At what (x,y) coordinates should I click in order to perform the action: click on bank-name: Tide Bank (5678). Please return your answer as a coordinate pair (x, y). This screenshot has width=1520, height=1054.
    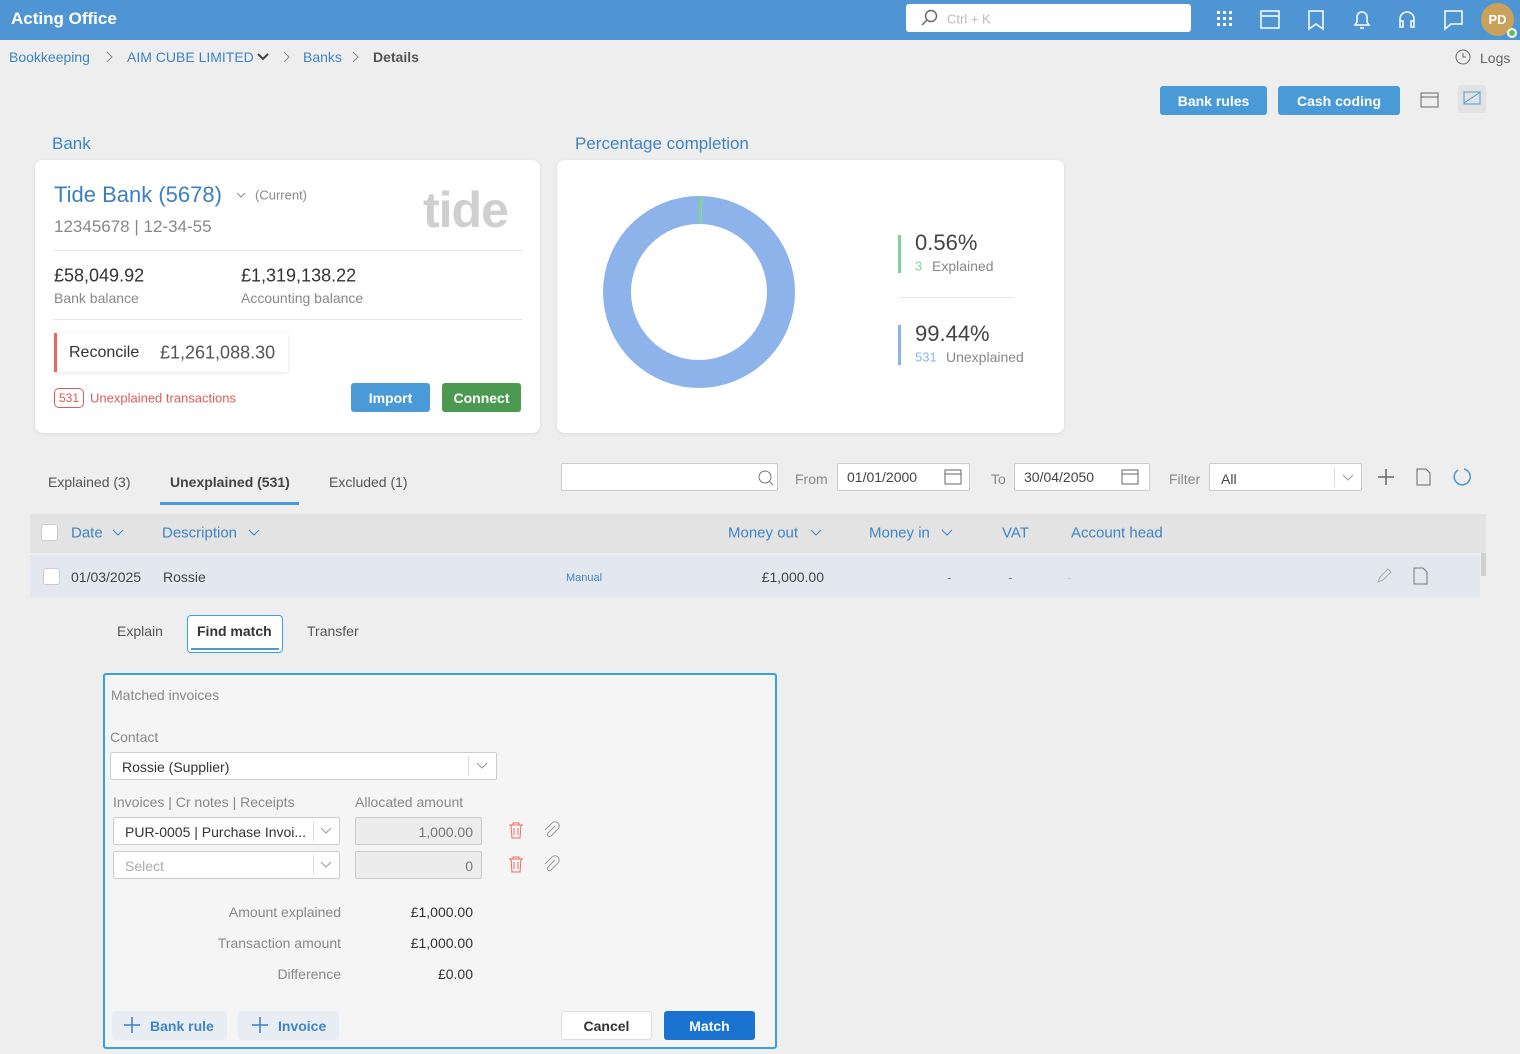
    Looking at the image, I should click on (138, 194).